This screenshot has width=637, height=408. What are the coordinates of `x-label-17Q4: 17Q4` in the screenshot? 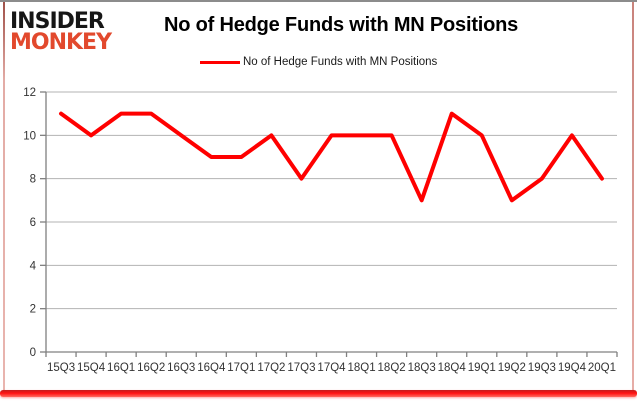 It's located at (331, 368).